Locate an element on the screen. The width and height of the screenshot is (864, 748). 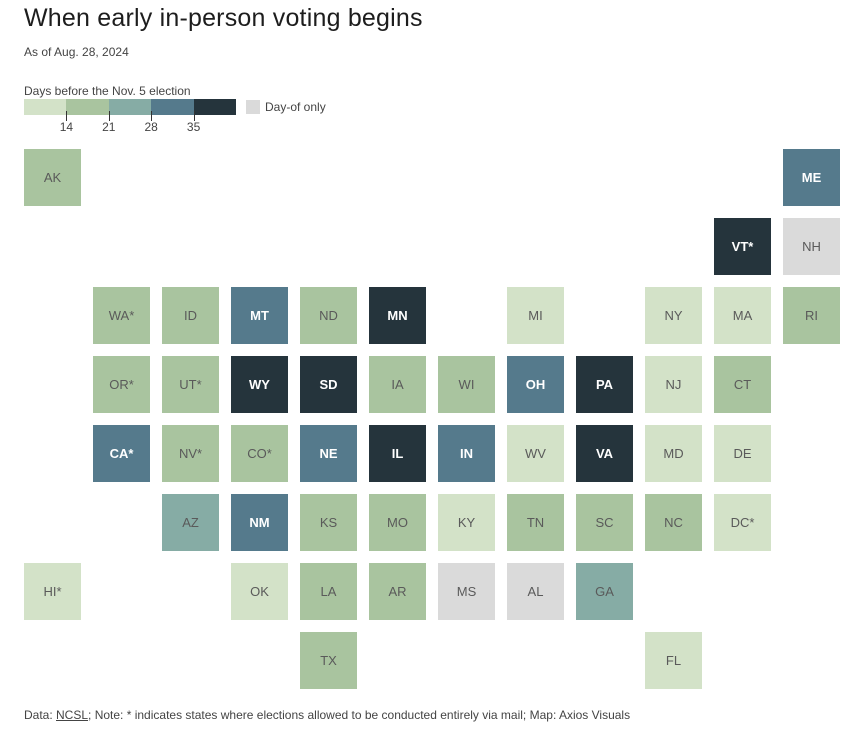
state-tile-tx: TX is located at coordinates (328, 660).